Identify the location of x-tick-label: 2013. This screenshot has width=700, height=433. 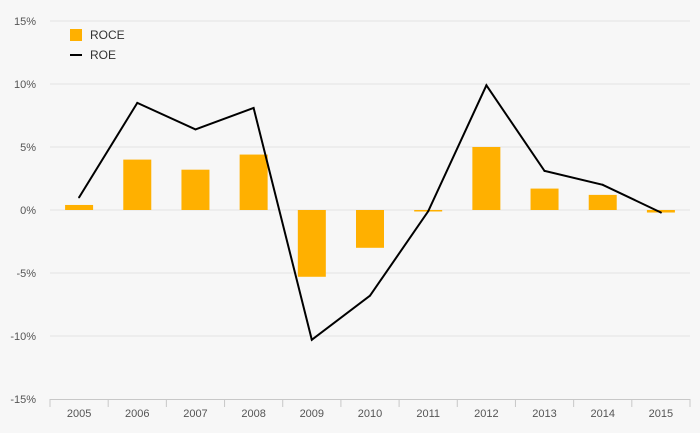
(544, 414).